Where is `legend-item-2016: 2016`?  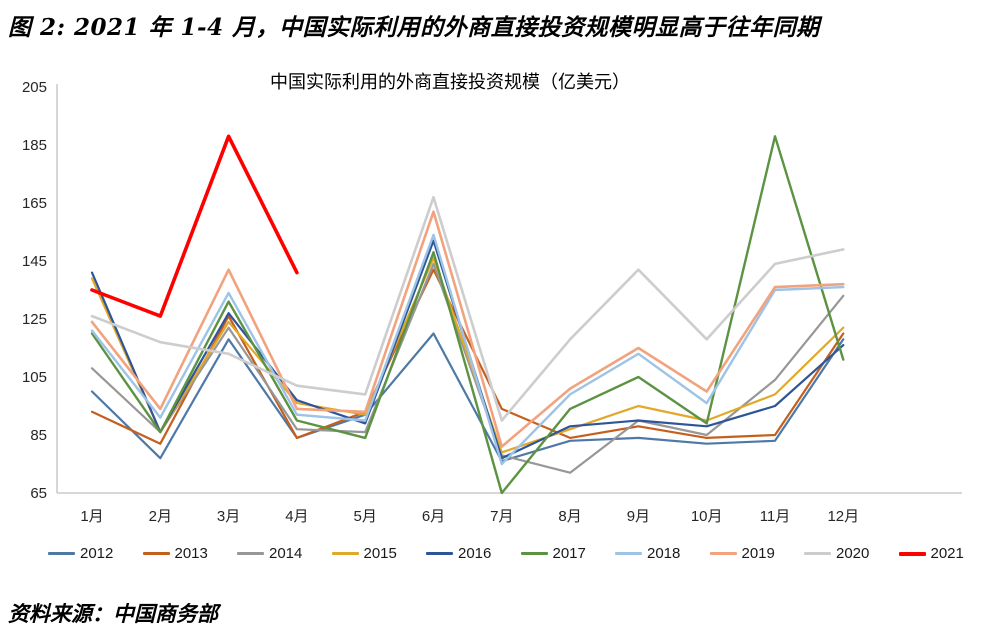 legend-item-2016: 2016 is located at coordinates (458, 553).